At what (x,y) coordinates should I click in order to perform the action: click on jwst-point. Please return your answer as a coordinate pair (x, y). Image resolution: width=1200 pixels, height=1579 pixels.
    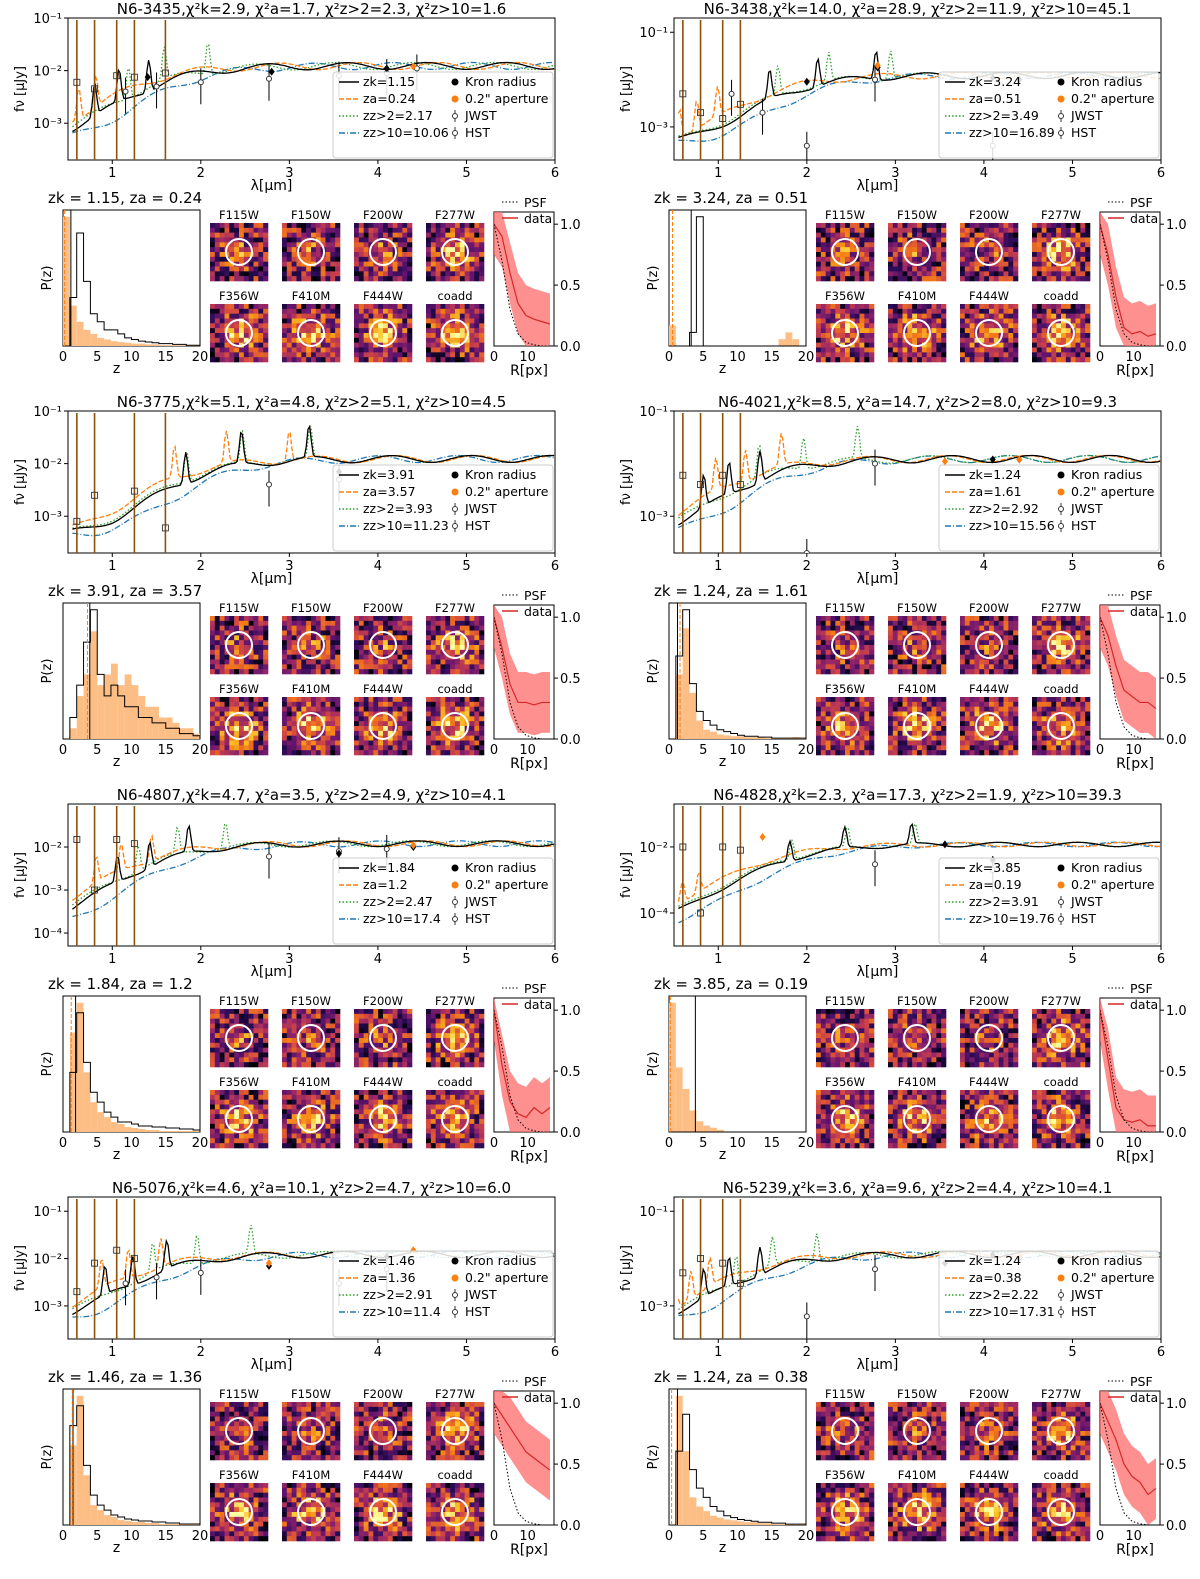
    Looking at the image, I should click on (125, 91).